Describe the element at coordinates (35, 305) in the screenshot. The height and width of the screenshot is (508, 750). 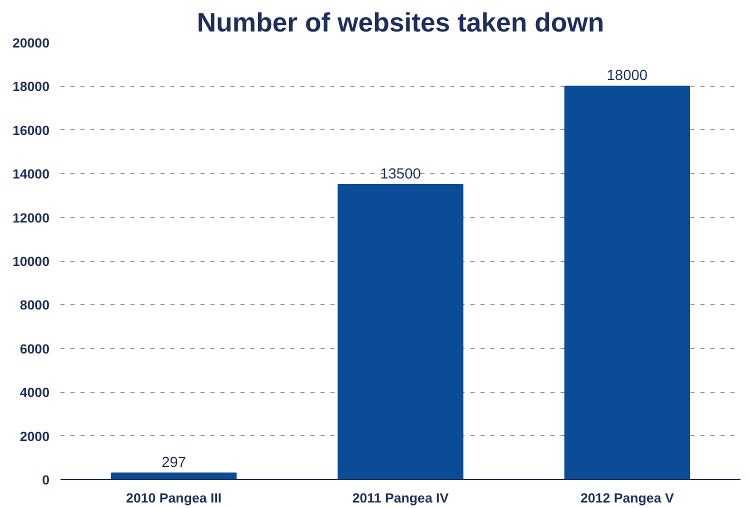
I see `y-tick-label: 8000` at that location.